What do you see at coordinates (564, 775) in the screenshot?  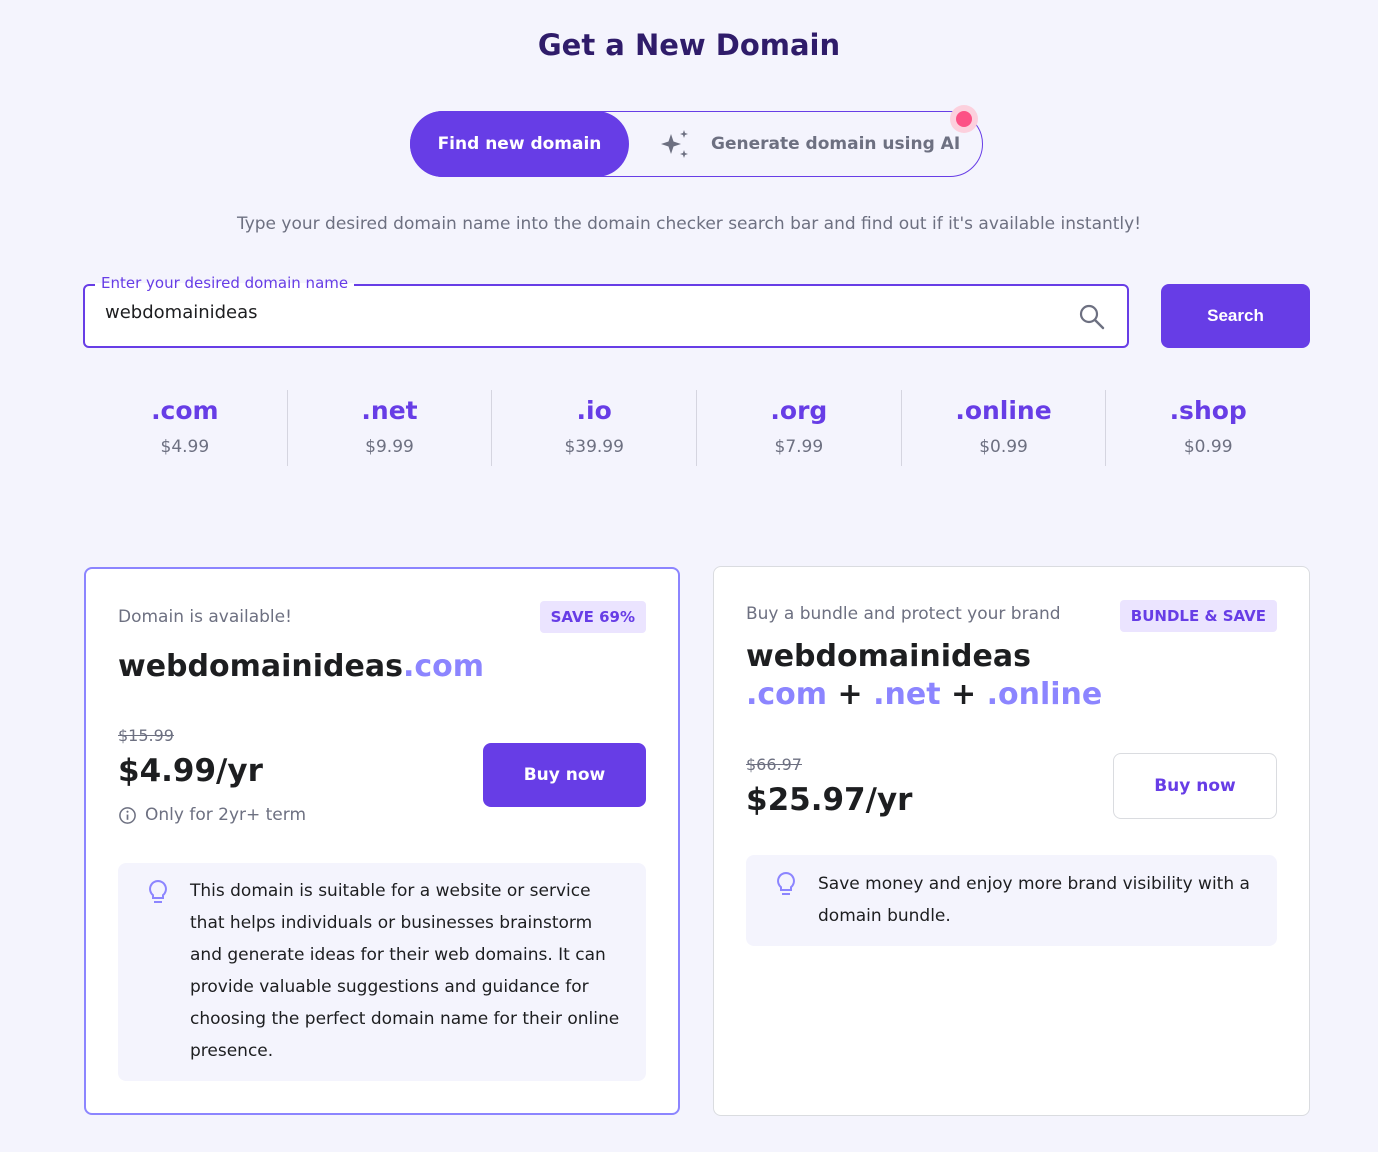 I see `buy-now-button: Buy now` at bounding box center [564, 775].